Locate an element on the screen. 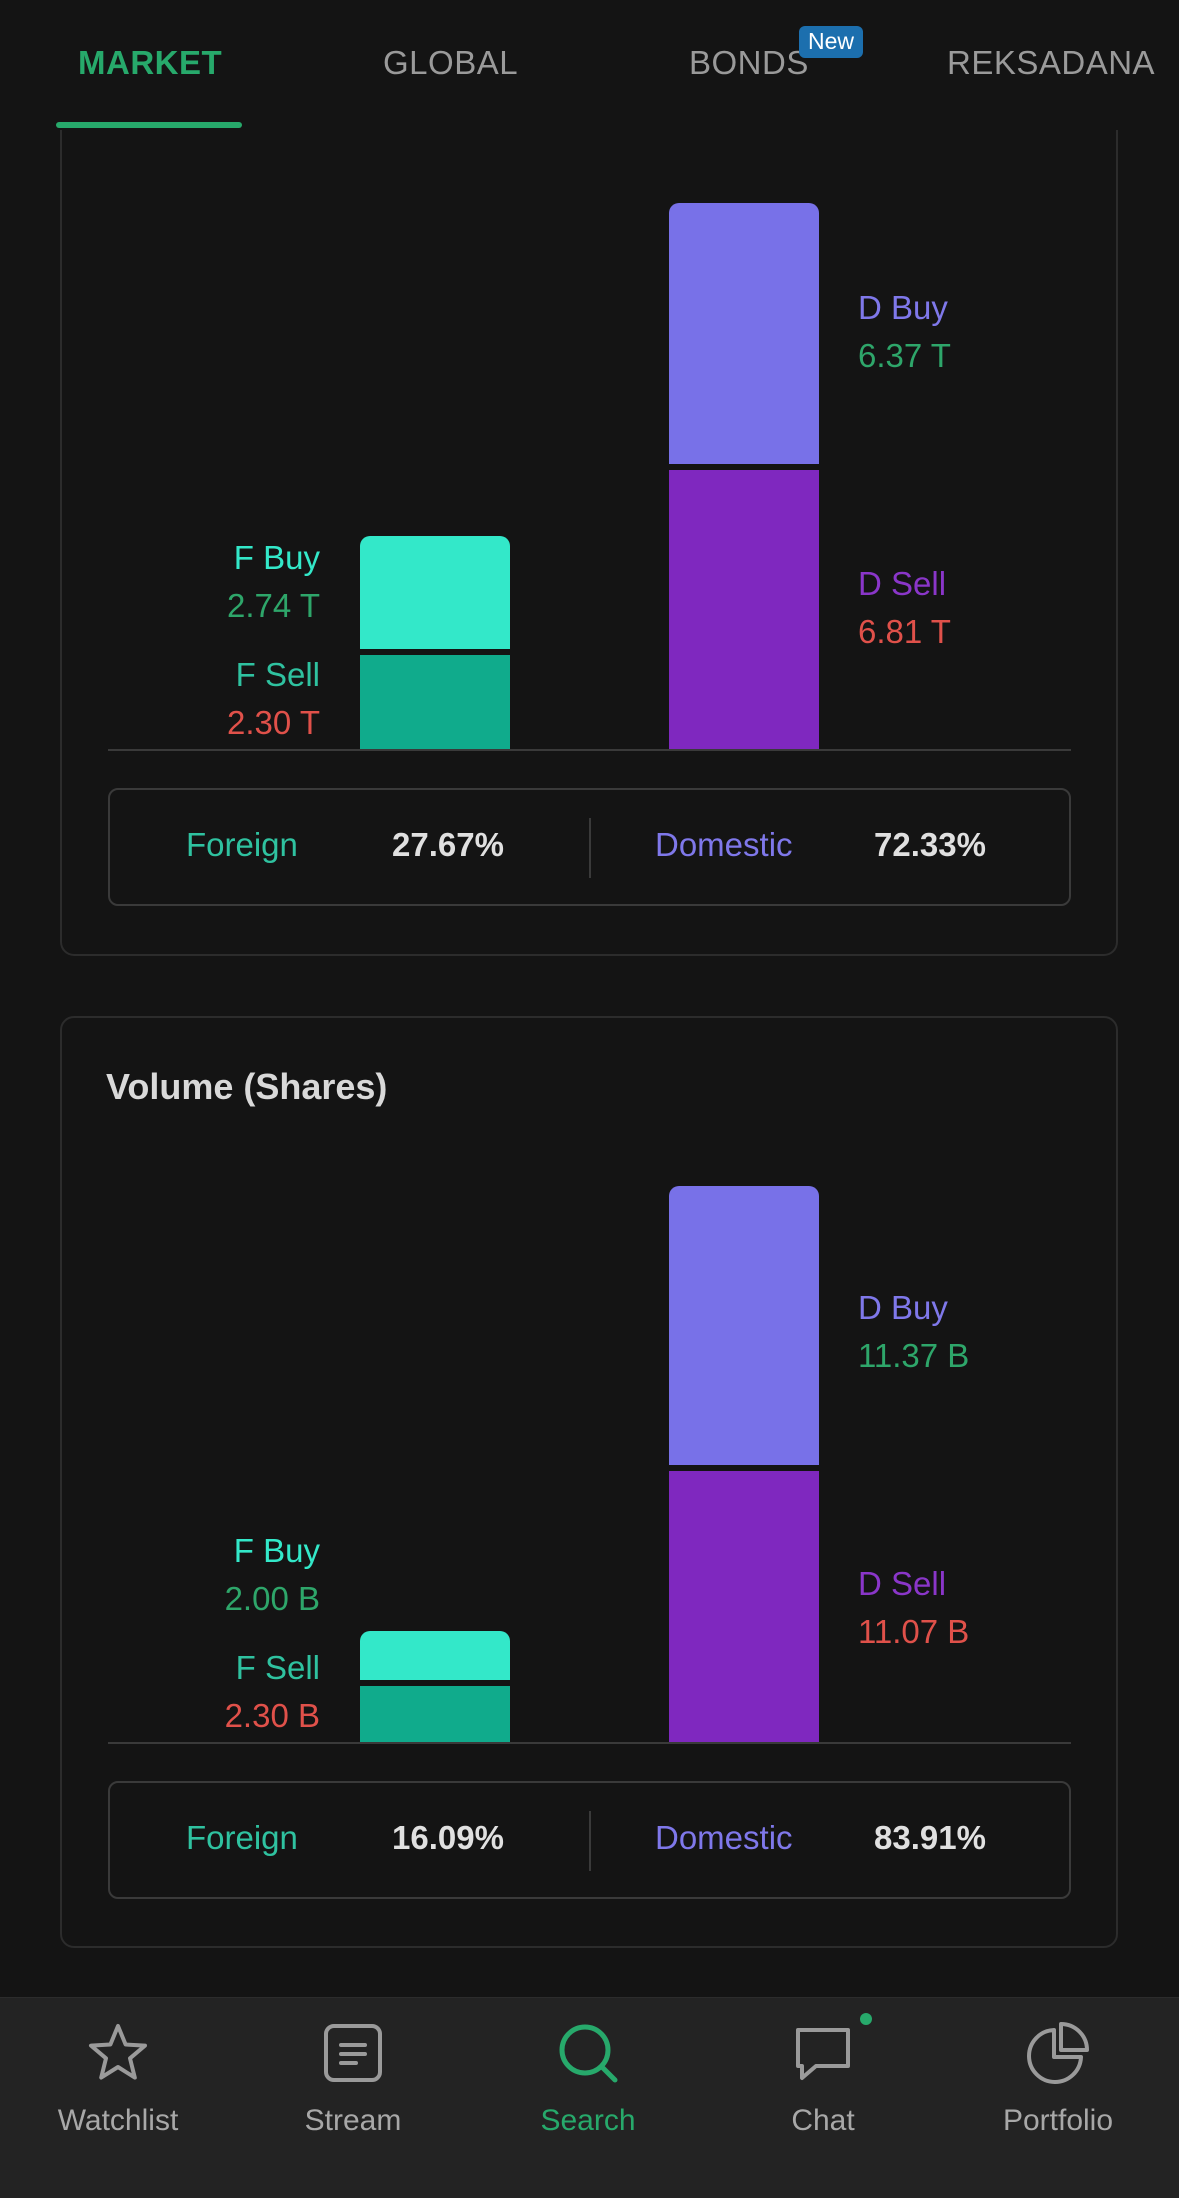  volume-summary-box: Foreign 16.09% Domestic 83.91% is located at coordinates (589, 1840).